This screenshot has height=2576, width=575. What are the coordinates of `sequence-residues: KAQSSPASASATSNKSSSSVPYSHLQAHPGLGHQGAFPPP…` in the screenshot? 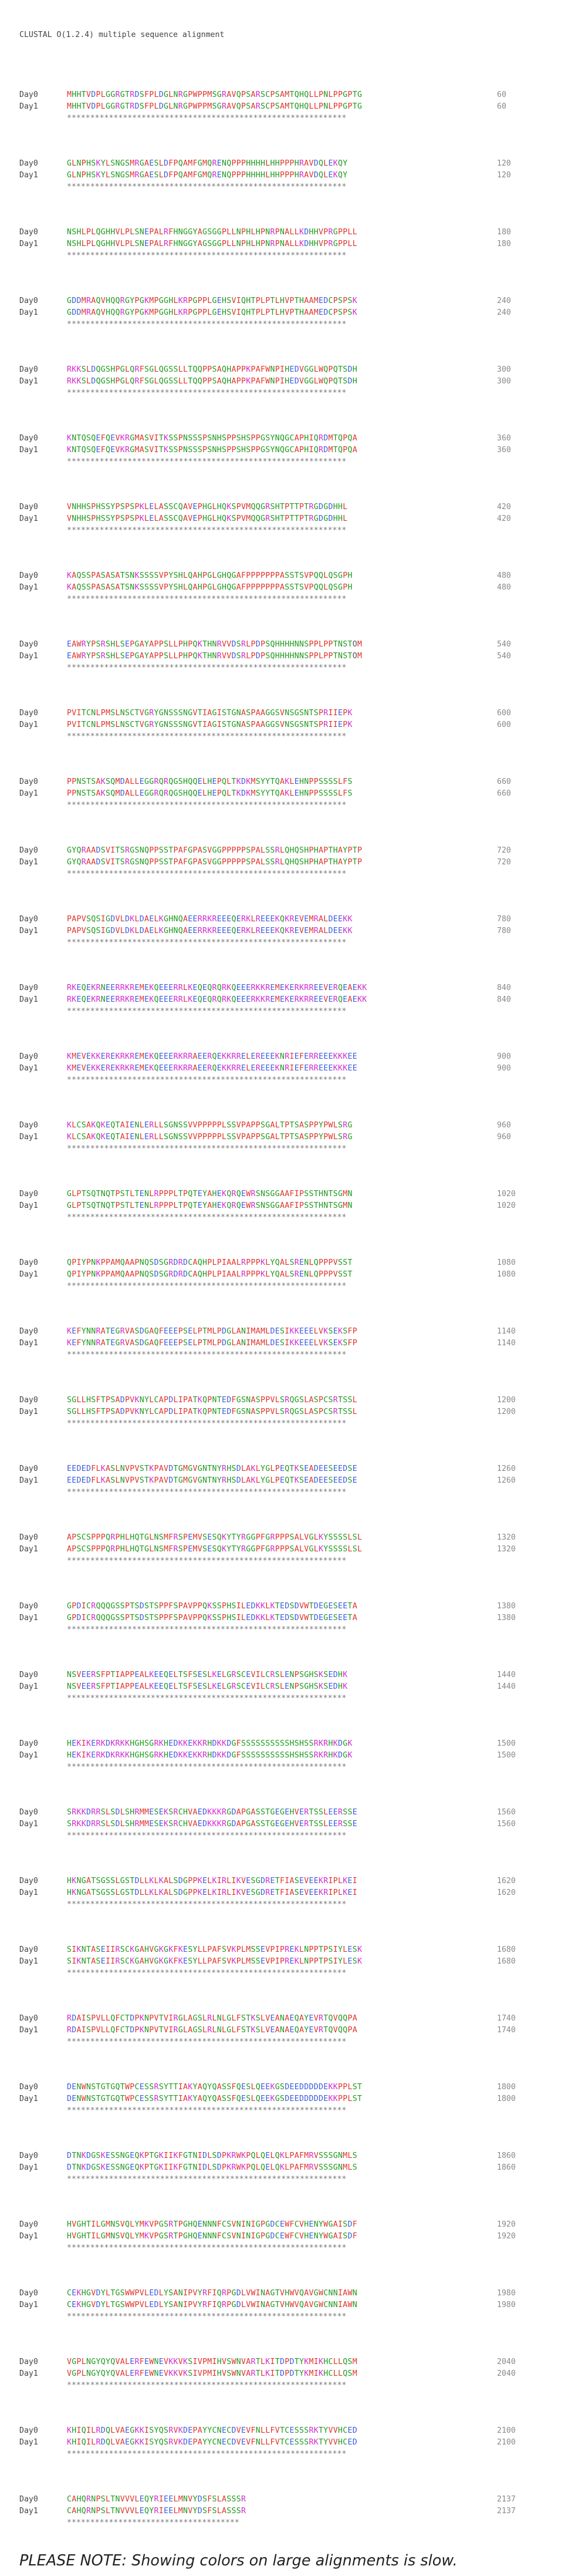 It's located at (210, 587).